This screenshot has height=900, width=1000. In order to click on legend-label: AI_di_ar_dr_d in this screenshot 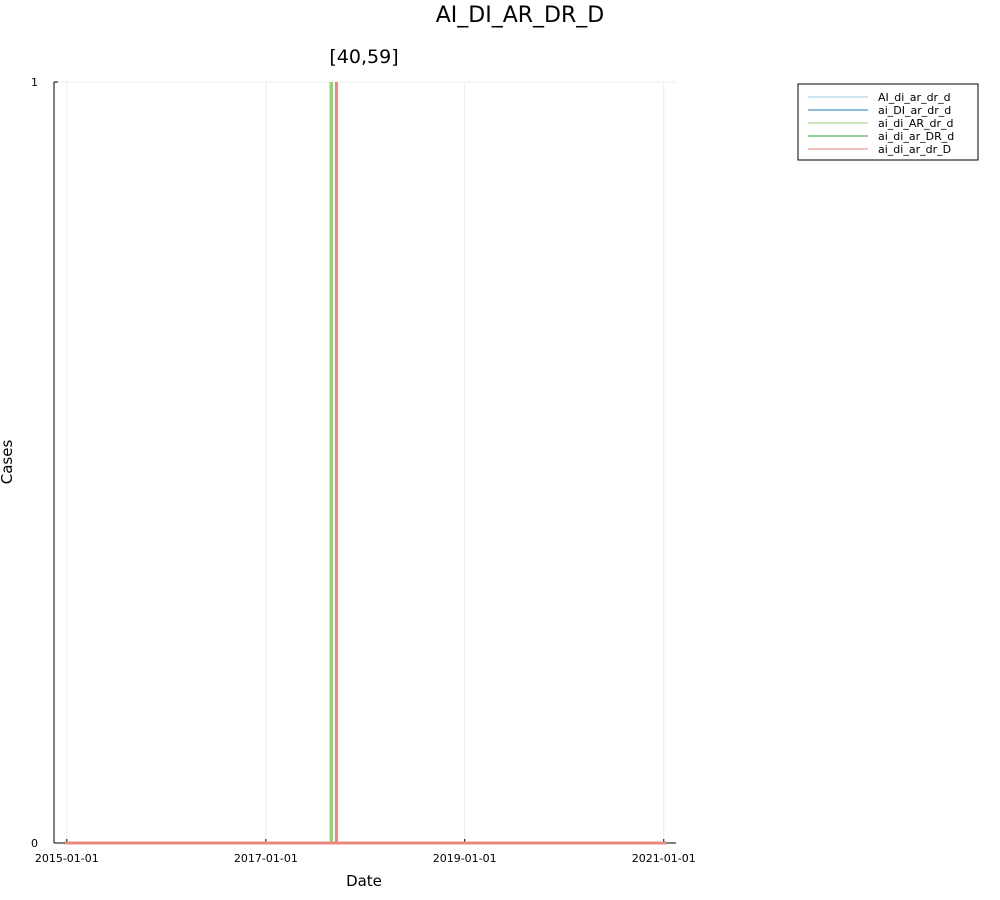, I will do `click(914, 97)`.